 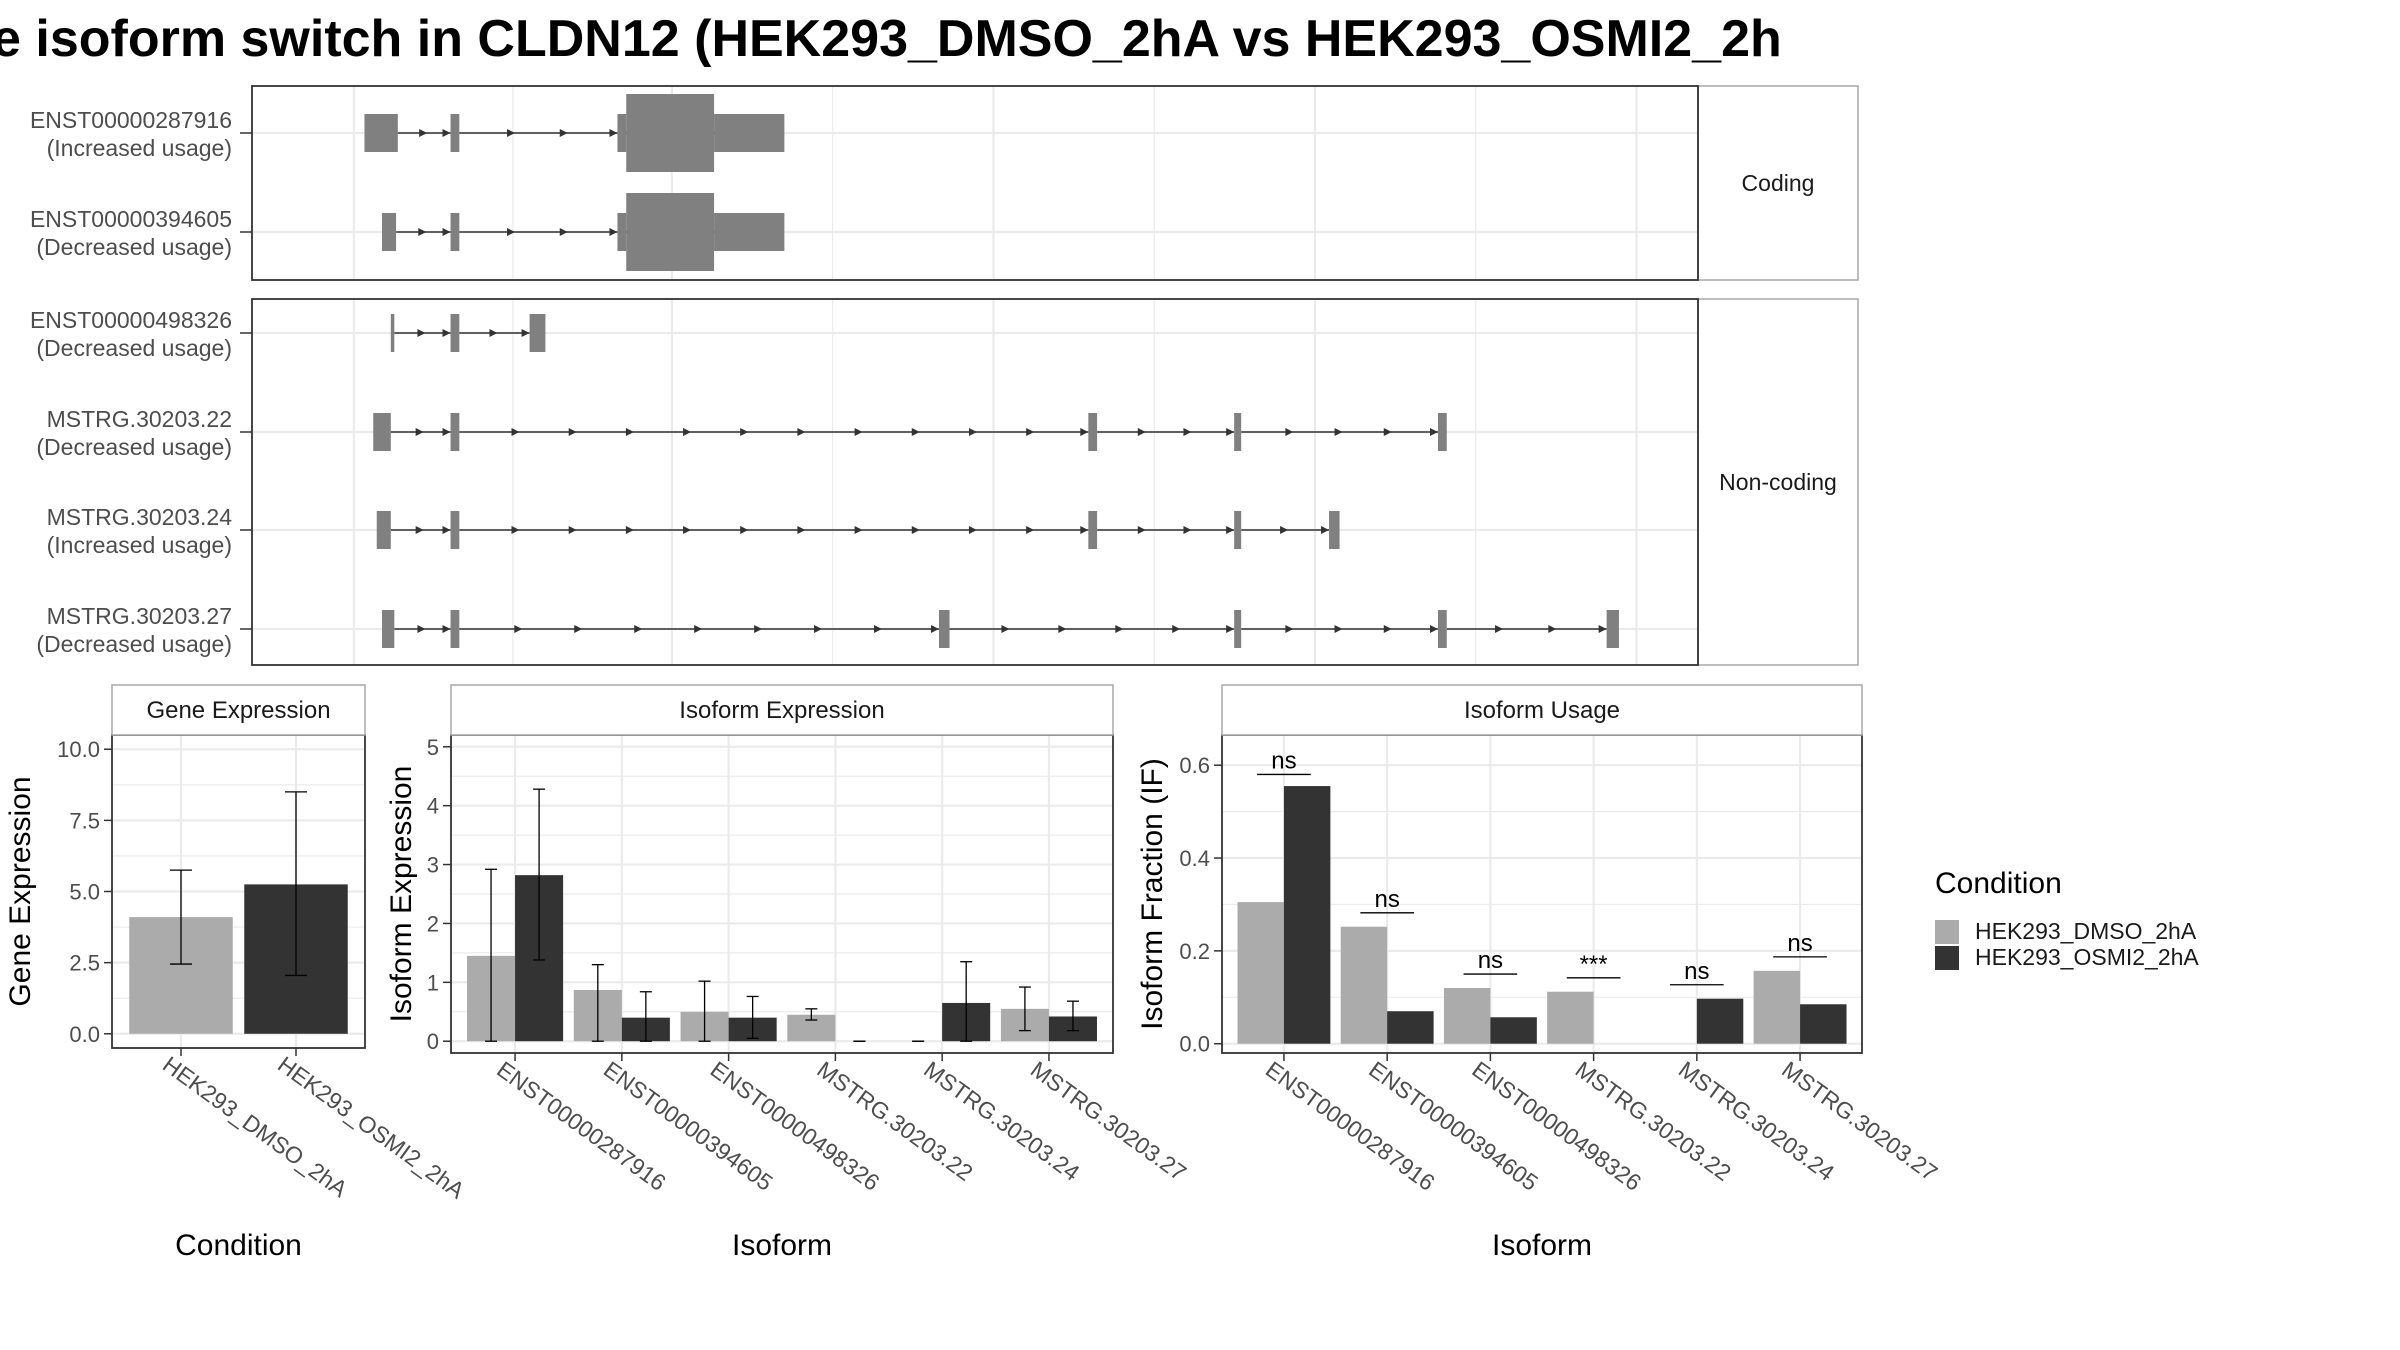 I want to click on y-tick-label: 5, so click(x=433, y=747).